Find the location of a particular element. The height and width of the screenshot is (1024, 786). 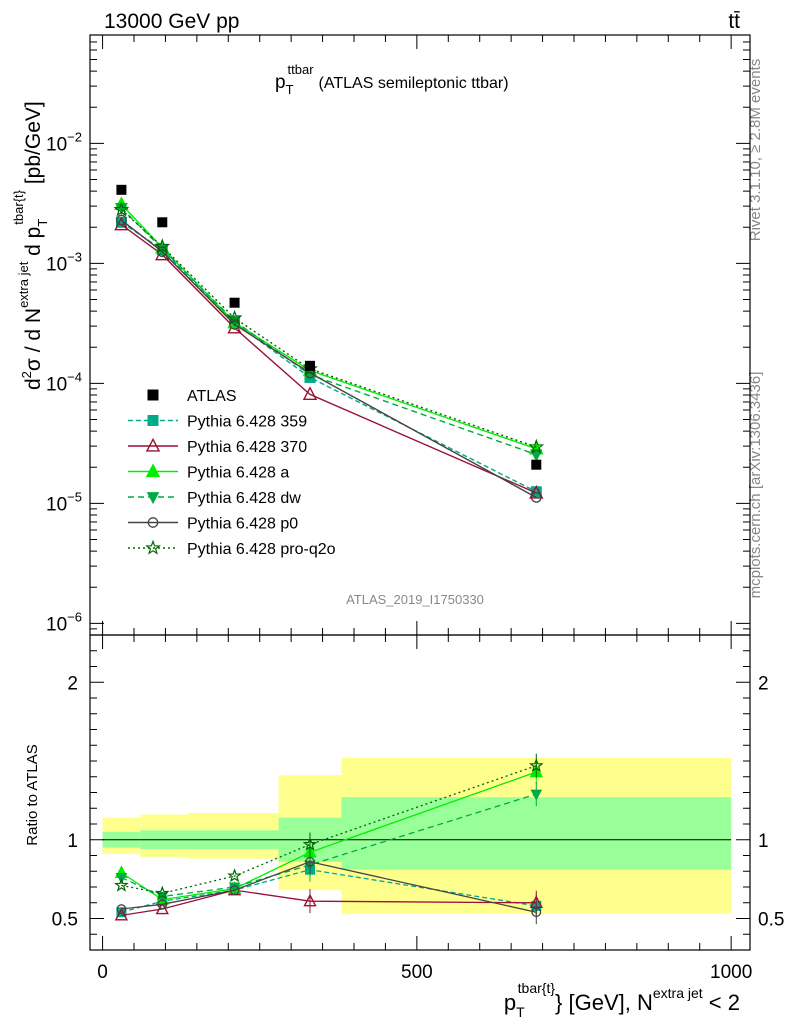

analysis-watermark: ATLAS_2019_I1750330 is located at coordinates (415, 599).